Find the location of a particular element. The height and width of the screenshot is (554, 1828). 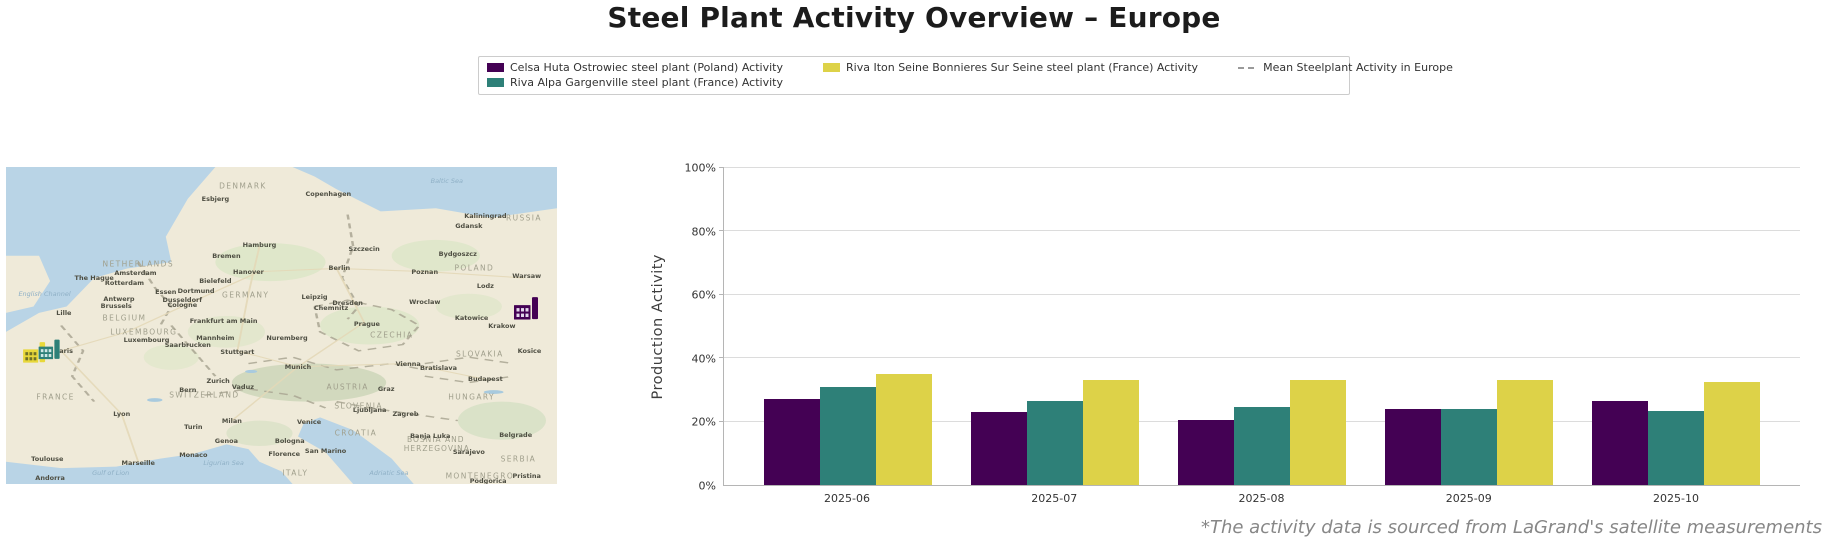

y-tick-label-20: 20% is located at coordinates (703, 422).